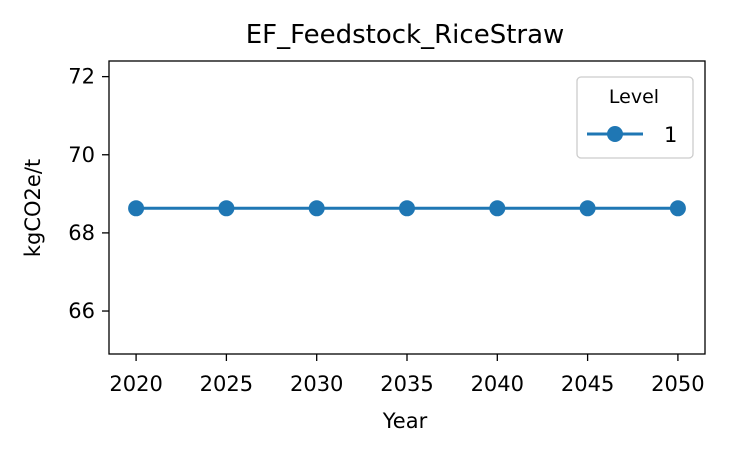  What do you see at coordinates (81, 77) in the screenshot?
I see `y-tick-label: 72` at bounding box center [81, 77].